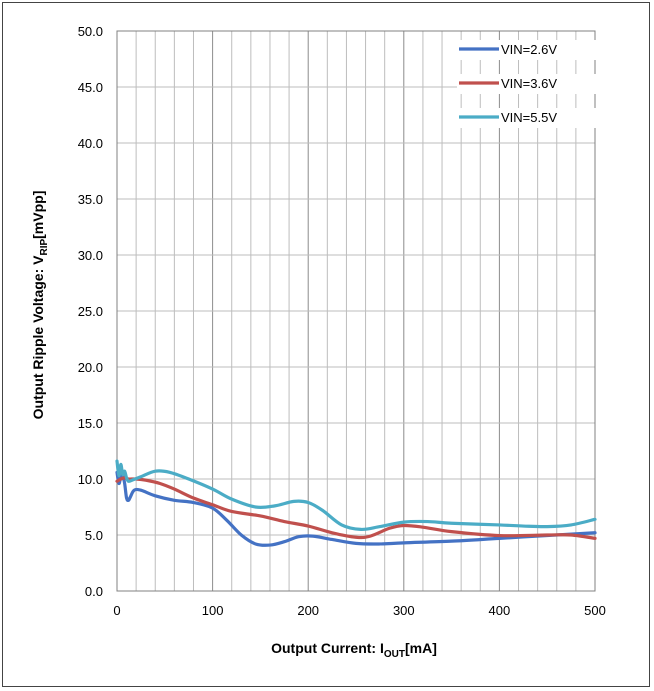 The height and width of the screenshot is (691, 654). I want to click on y-tick-label: 10.0, so click(90, 479).